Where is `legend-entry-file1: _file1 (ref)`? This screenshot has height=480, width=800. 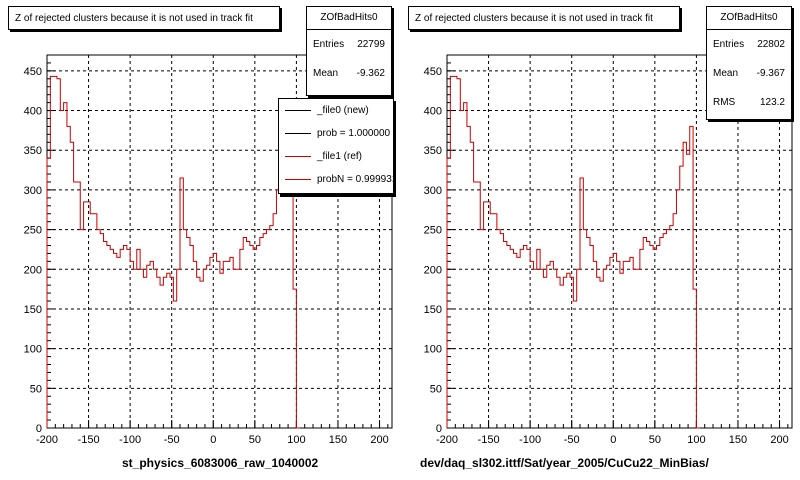 legend-entry-file1: _file1 (ref) is located at coordinates (336, 156).